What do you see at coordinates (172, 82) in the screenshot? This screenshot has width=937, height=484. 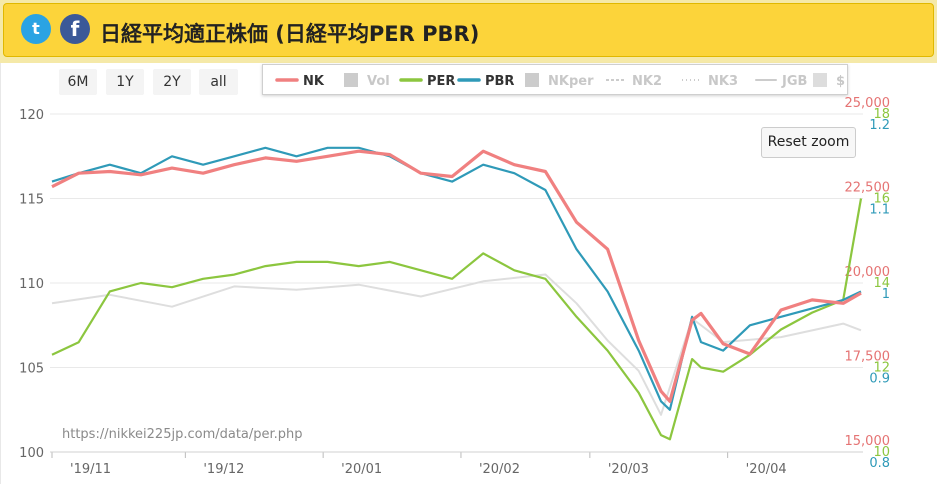 I see `range-button-2y: 2Y` at bounding box center [172, 82].